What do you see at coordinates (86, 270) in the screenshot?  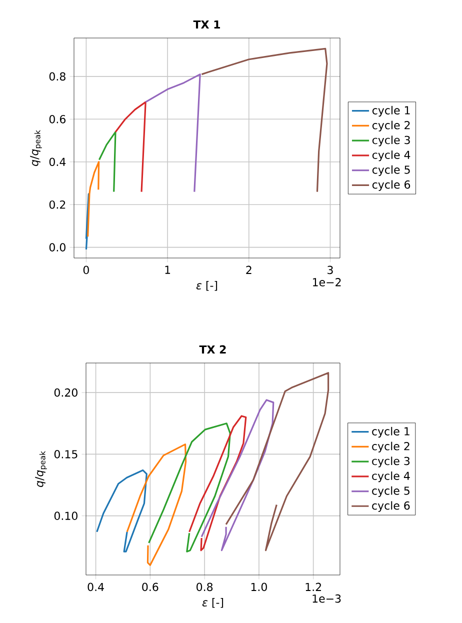 I see `x-tick-label: 0` at bounding box center [86, 270].